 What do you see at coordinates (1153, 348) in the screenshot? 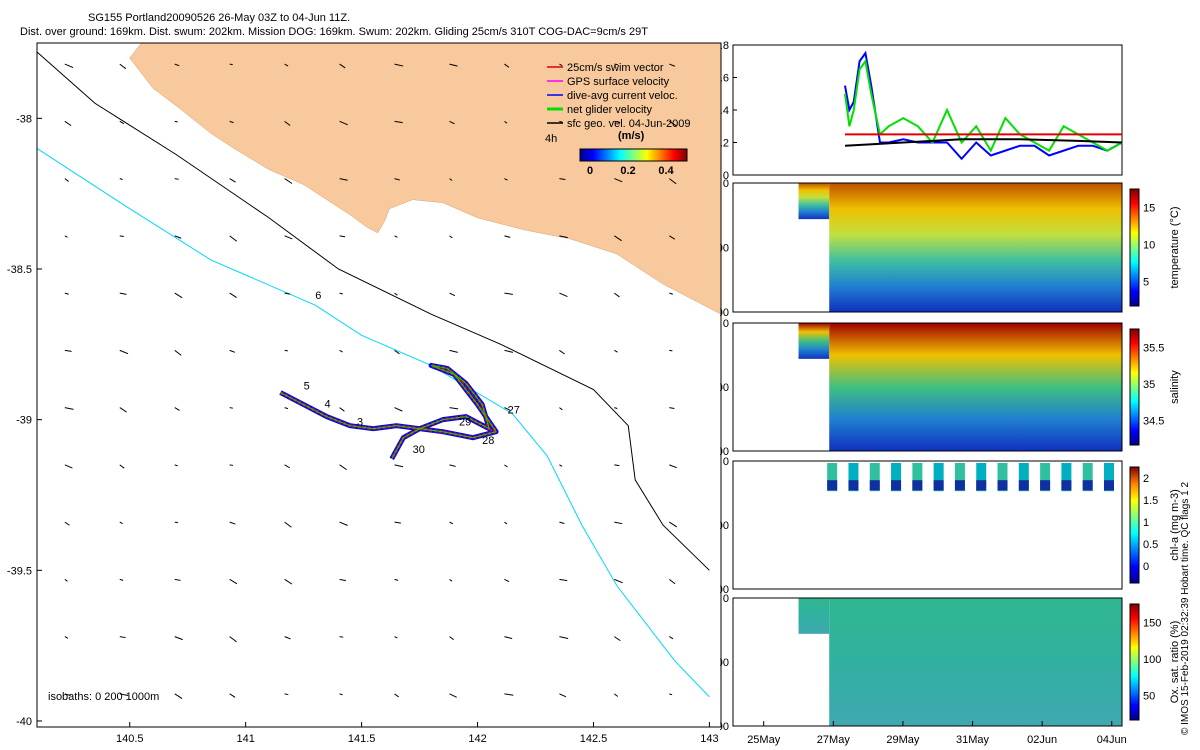
I see `colorbar-tick-label: 35.5` at bounding box center [1153, 348].